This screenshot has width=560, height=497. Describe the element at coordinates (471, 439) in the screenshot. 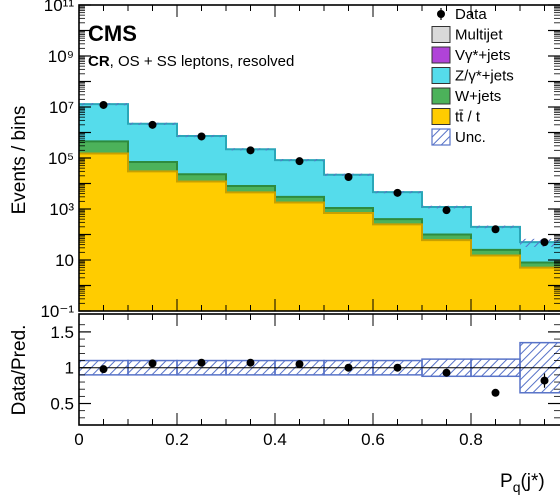

I see `x-tick-label: 0.8` at that location.